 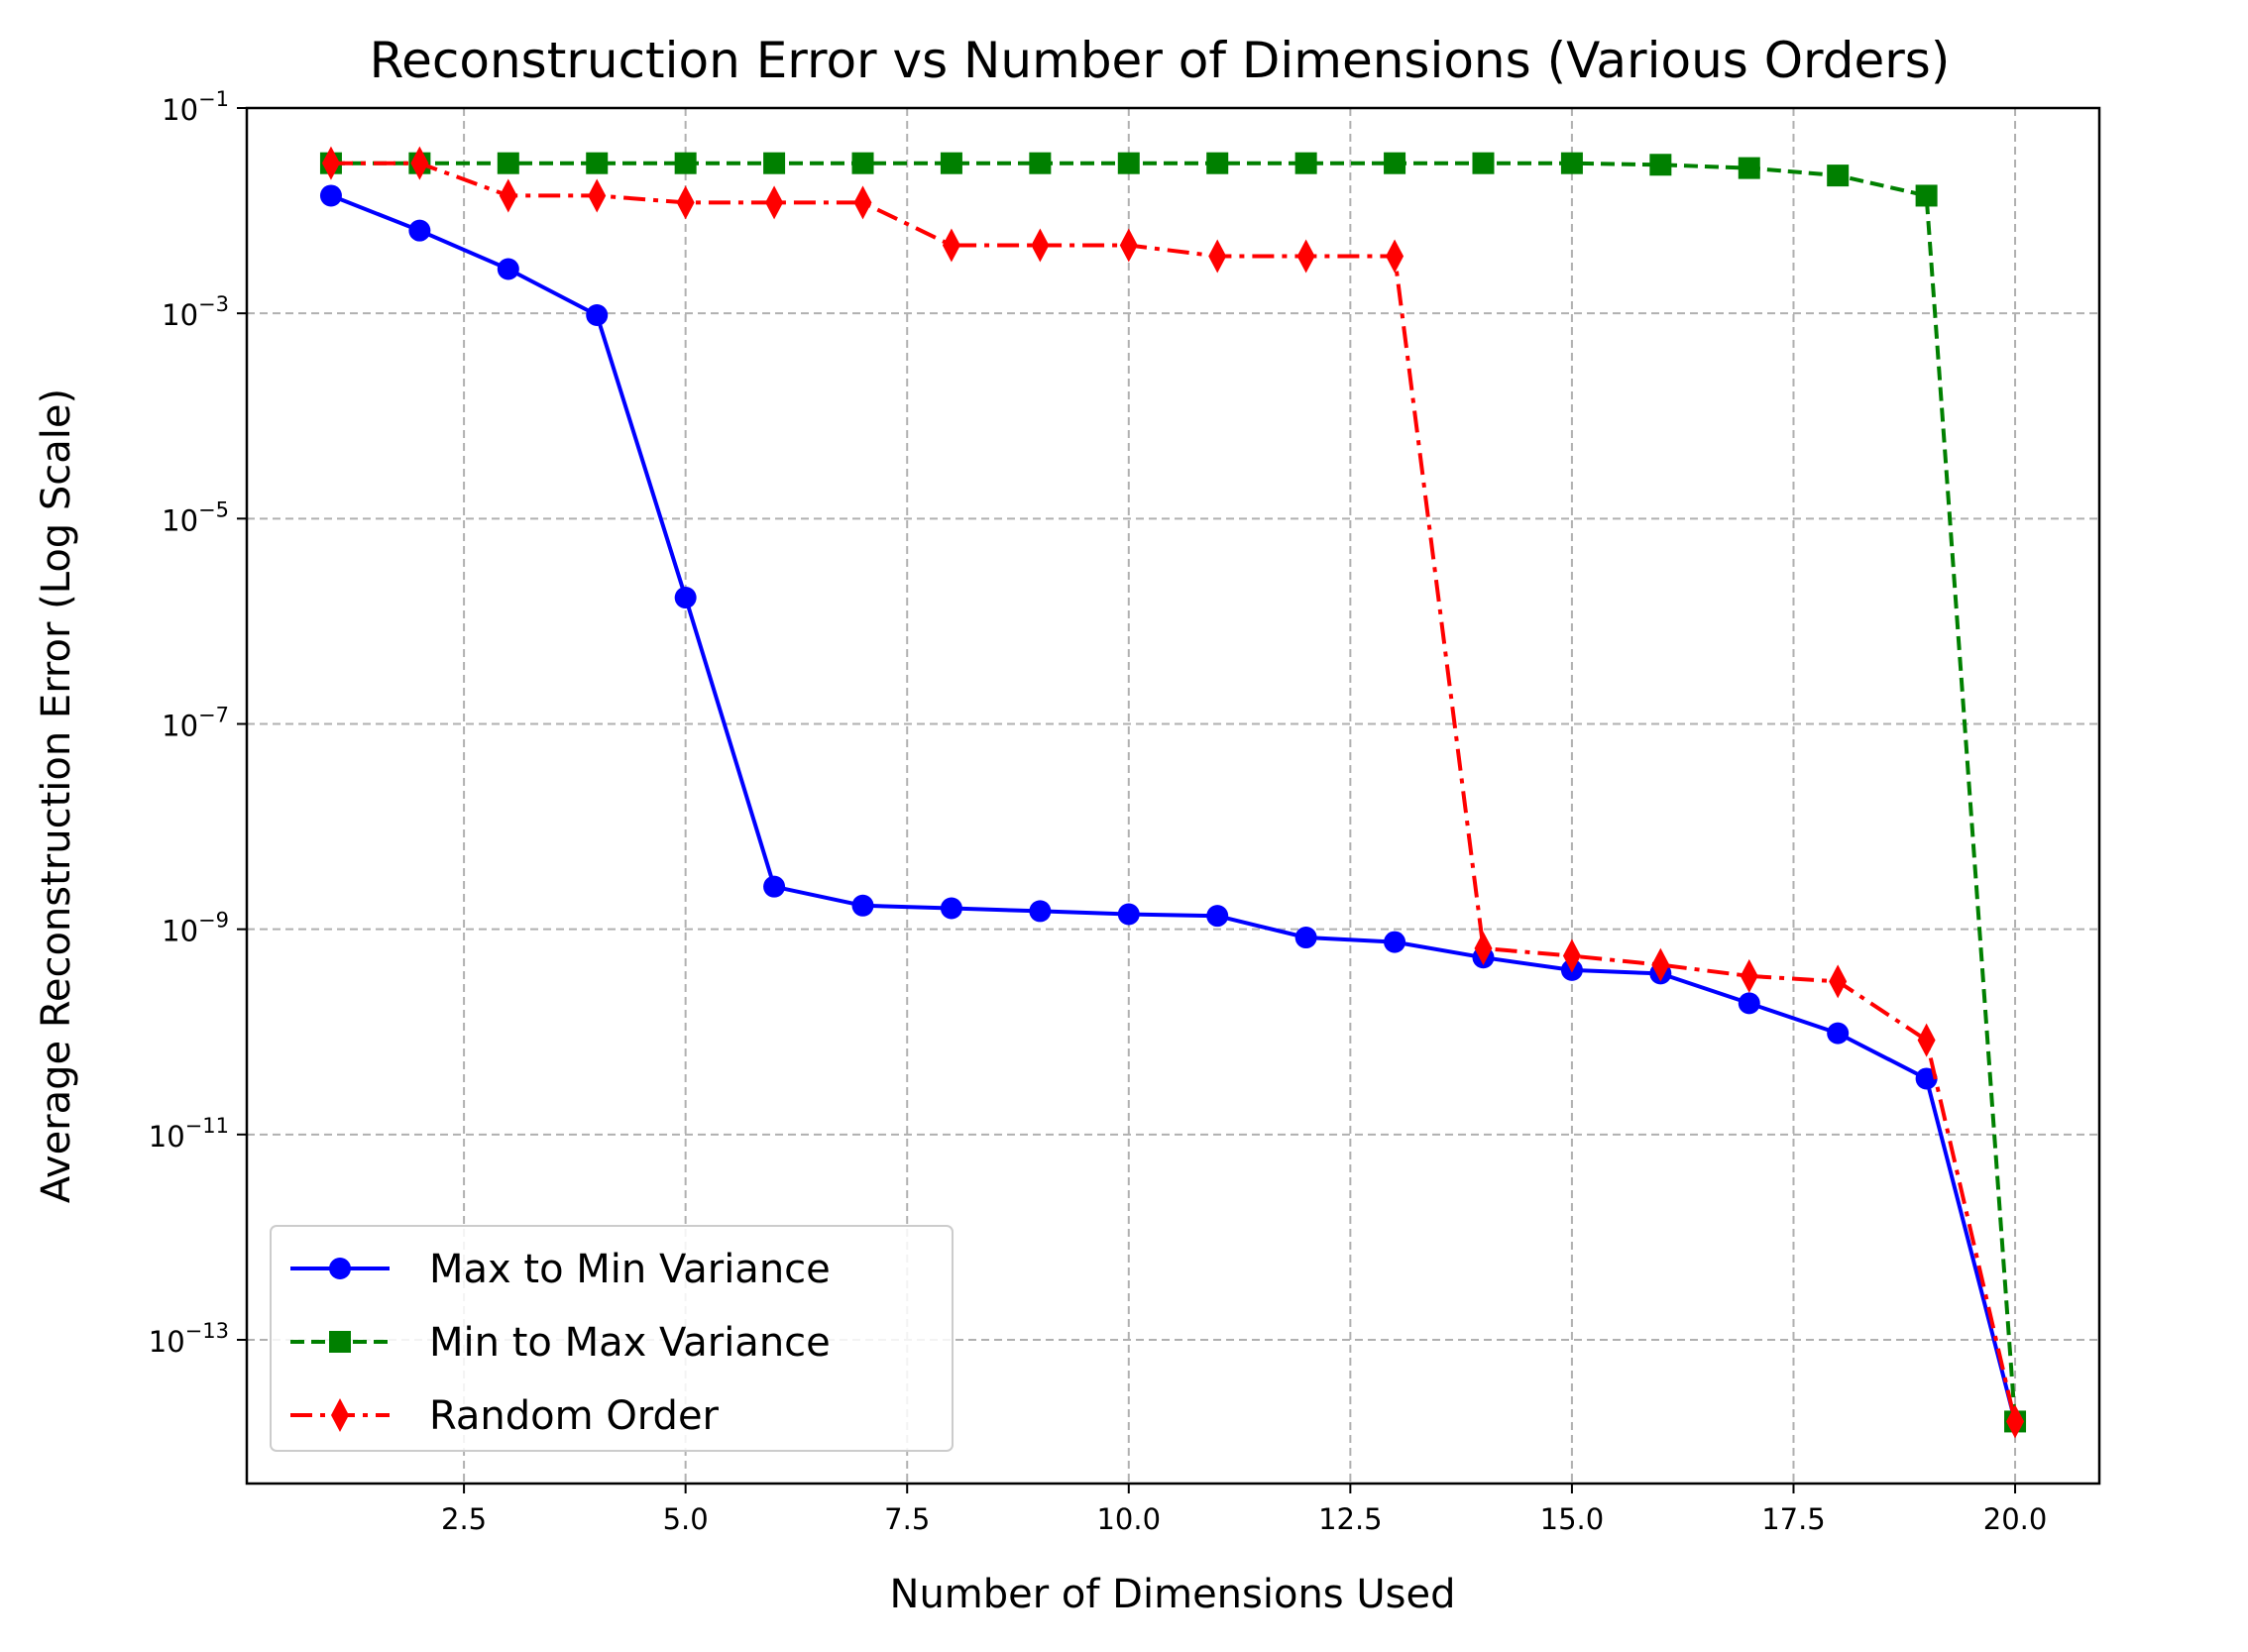 I want to click on legend-box, so click(x=612, y=1338).